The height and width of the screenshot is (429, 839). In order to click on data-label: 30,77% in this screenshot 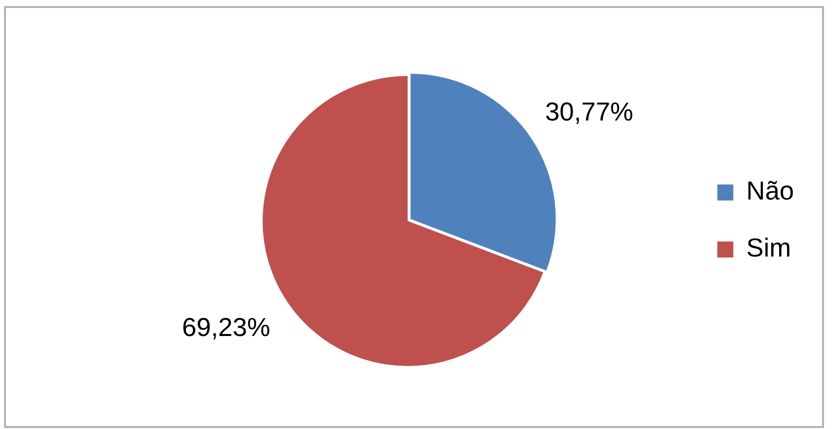, I will do `click(589, 111)`.